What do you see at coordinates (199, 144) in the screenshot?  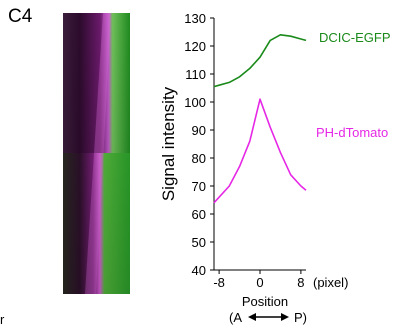 I see `y-ticks: 40 50 60 70 80 90 100 110 120 130` at bounding box center [199, 144].